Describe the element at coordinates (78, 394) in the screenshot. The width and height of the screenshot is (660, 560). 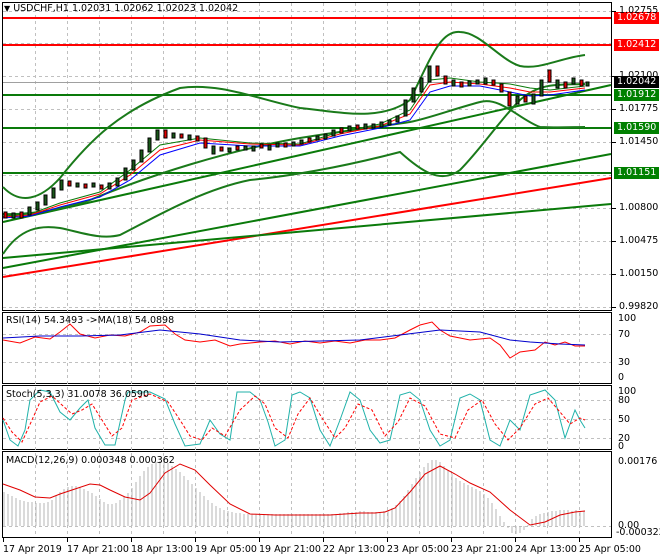
I see `stoch-label: Stoch(5,3,3) 31.0078 36.0590` at that location.